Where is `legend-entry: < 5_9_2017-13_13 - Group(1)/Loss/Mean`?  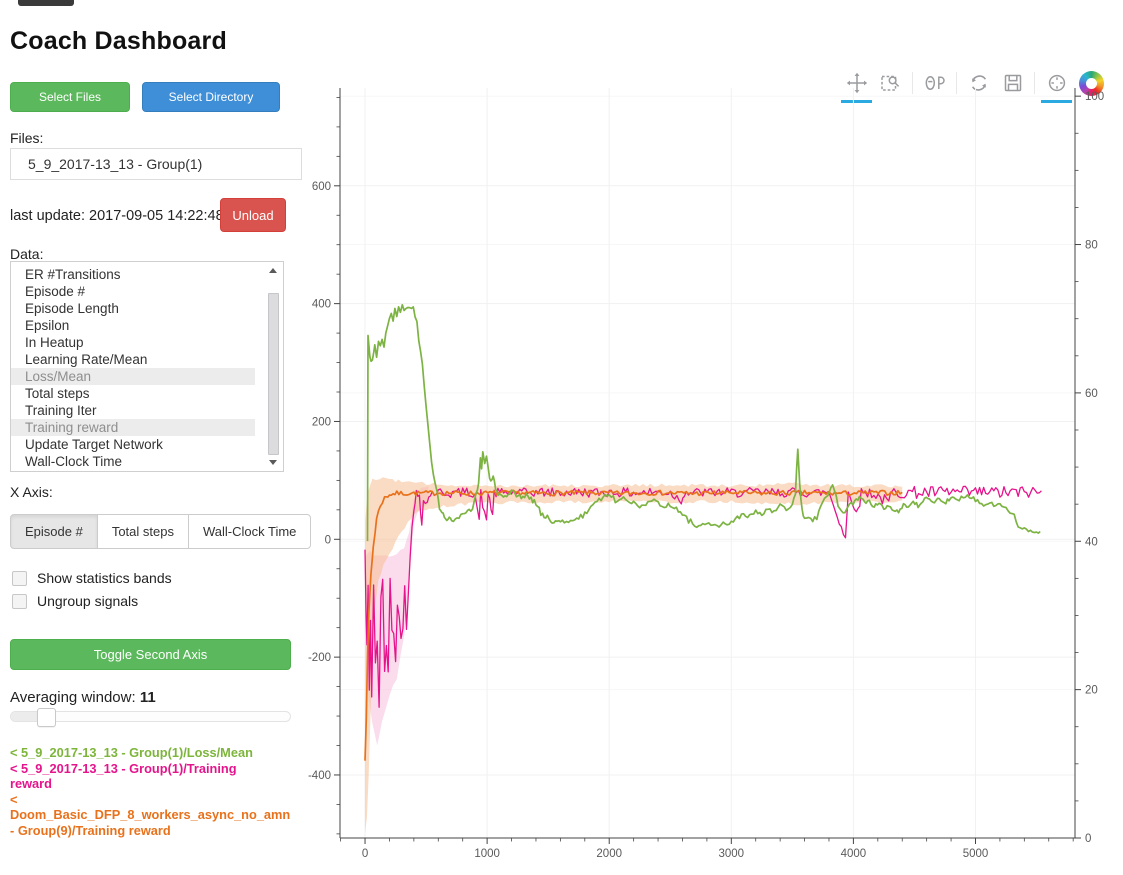 legend-entry: < 5_9_2017-13_13 - Group(1)/Loss/Mean is located at coordinates (156, 753).